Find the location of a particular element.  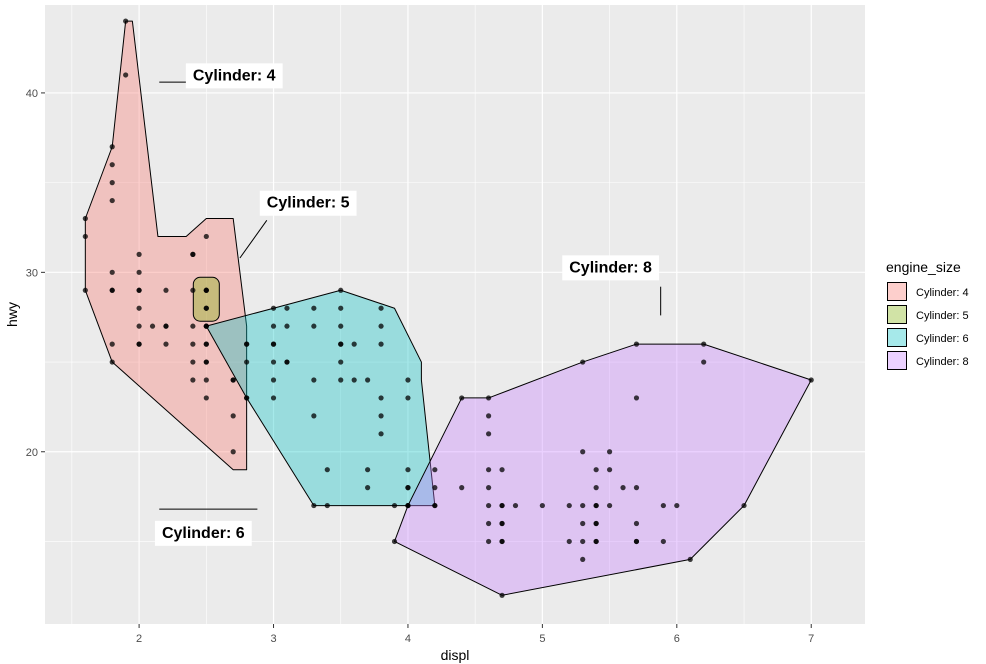

legend-label: Cylinder: 5 is located at coordinates (942, 316).